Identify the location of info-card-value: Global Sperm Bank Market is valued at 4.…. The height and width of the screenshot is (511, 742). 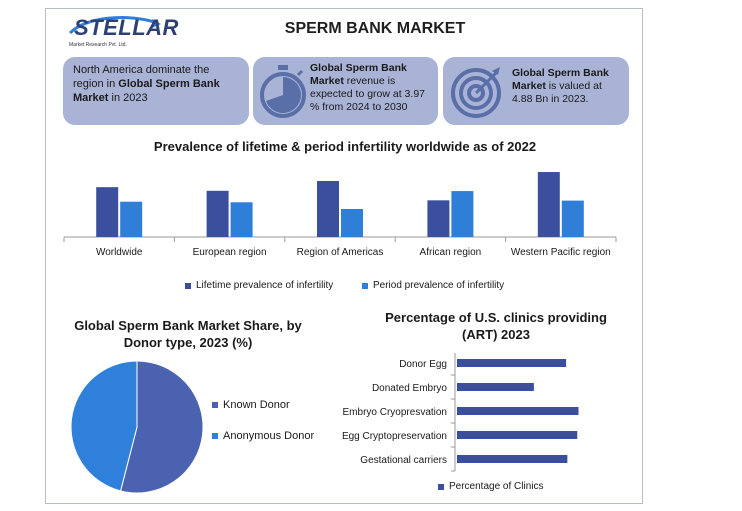
(536, 91).